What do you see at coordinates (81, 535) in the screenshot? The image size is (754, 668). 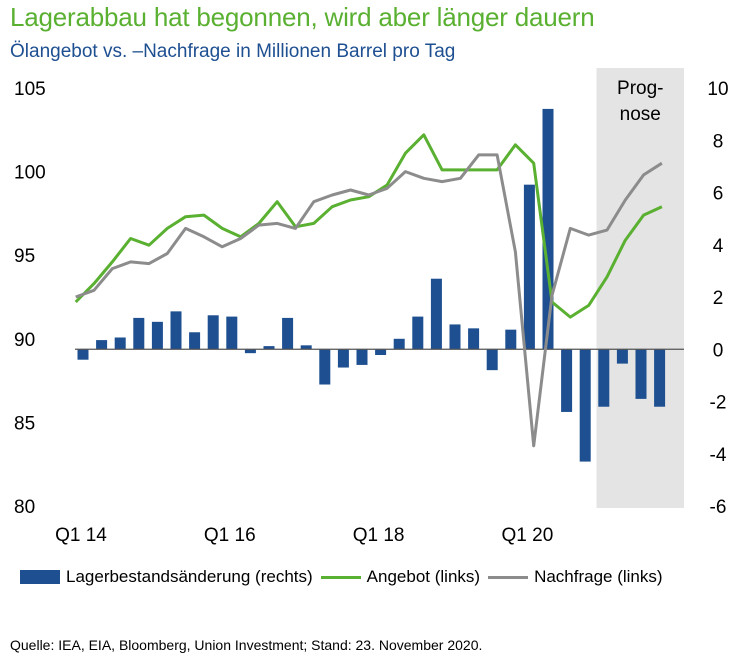 I see `x-axis-tick-label: Q1 14` at bounding box center [81, 535].